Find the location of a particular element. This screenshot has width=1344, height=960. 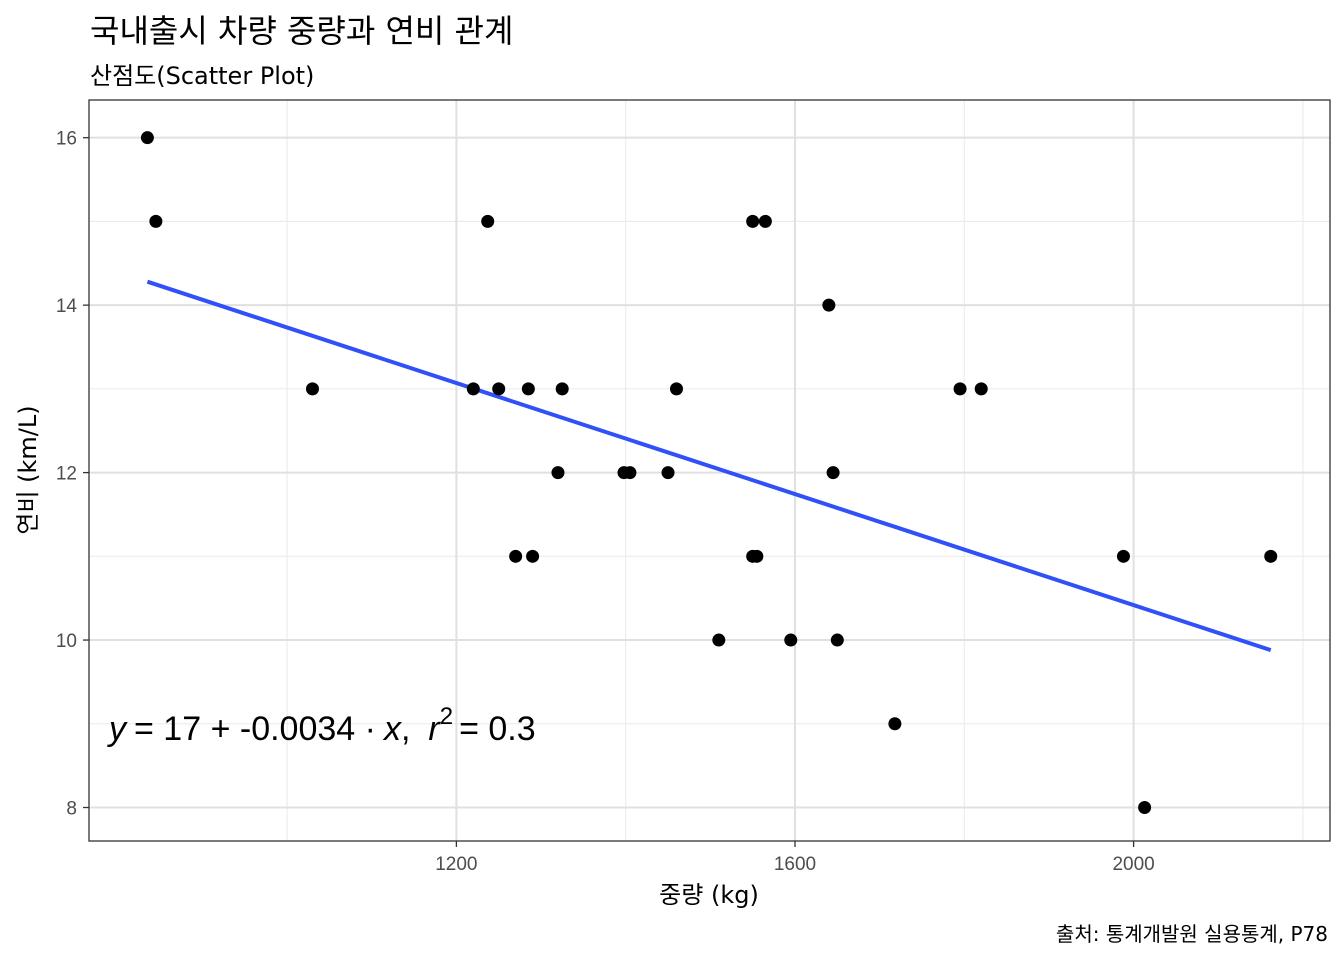

annotation-comma: , is located at coordinates (405, 729).